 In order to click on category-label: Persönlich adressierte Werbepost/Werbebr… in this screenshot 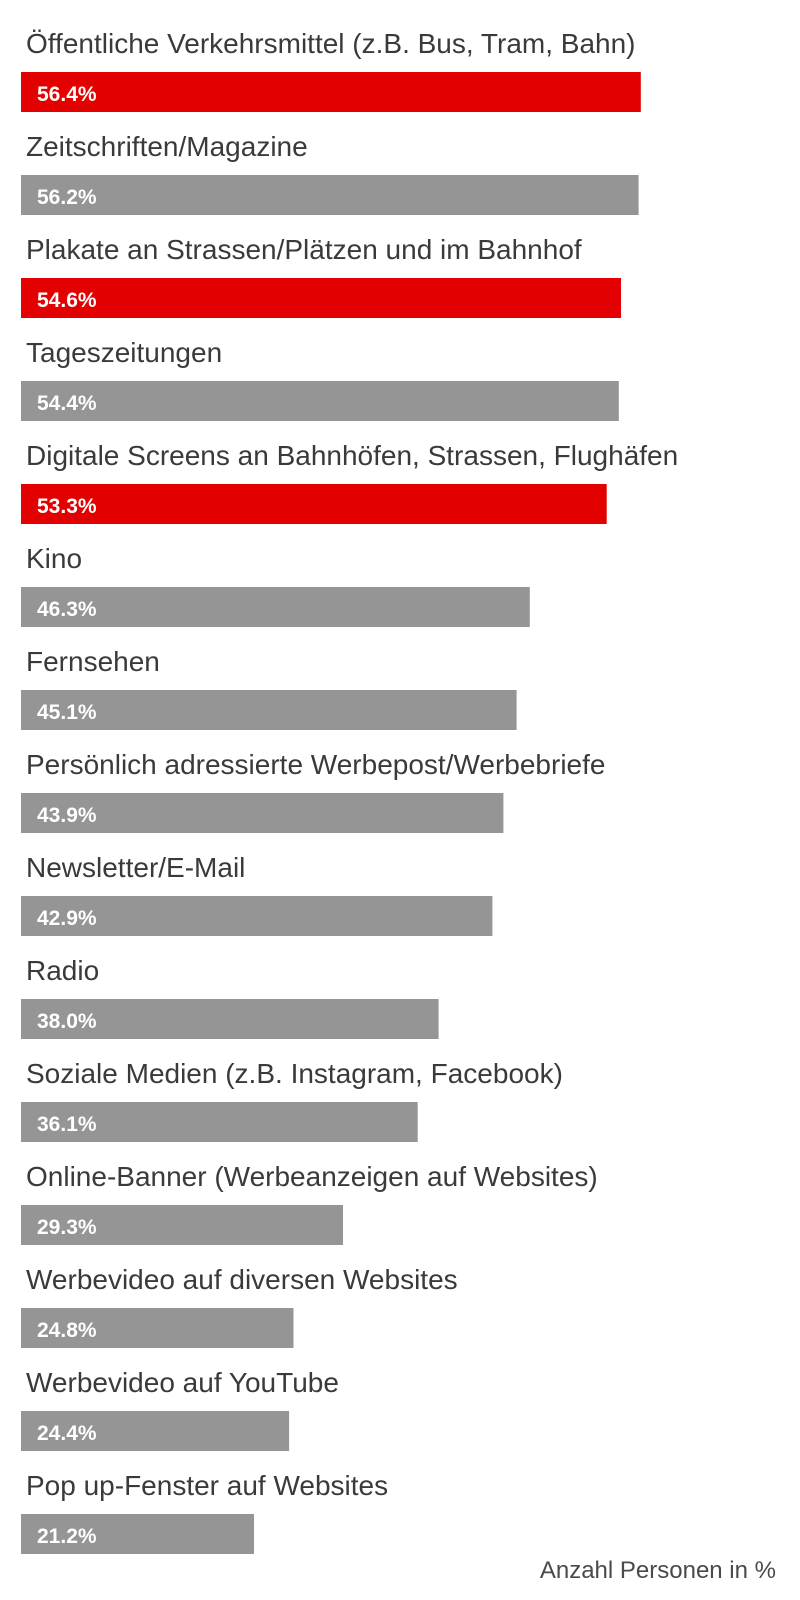, I will do `click(315, 764)`.